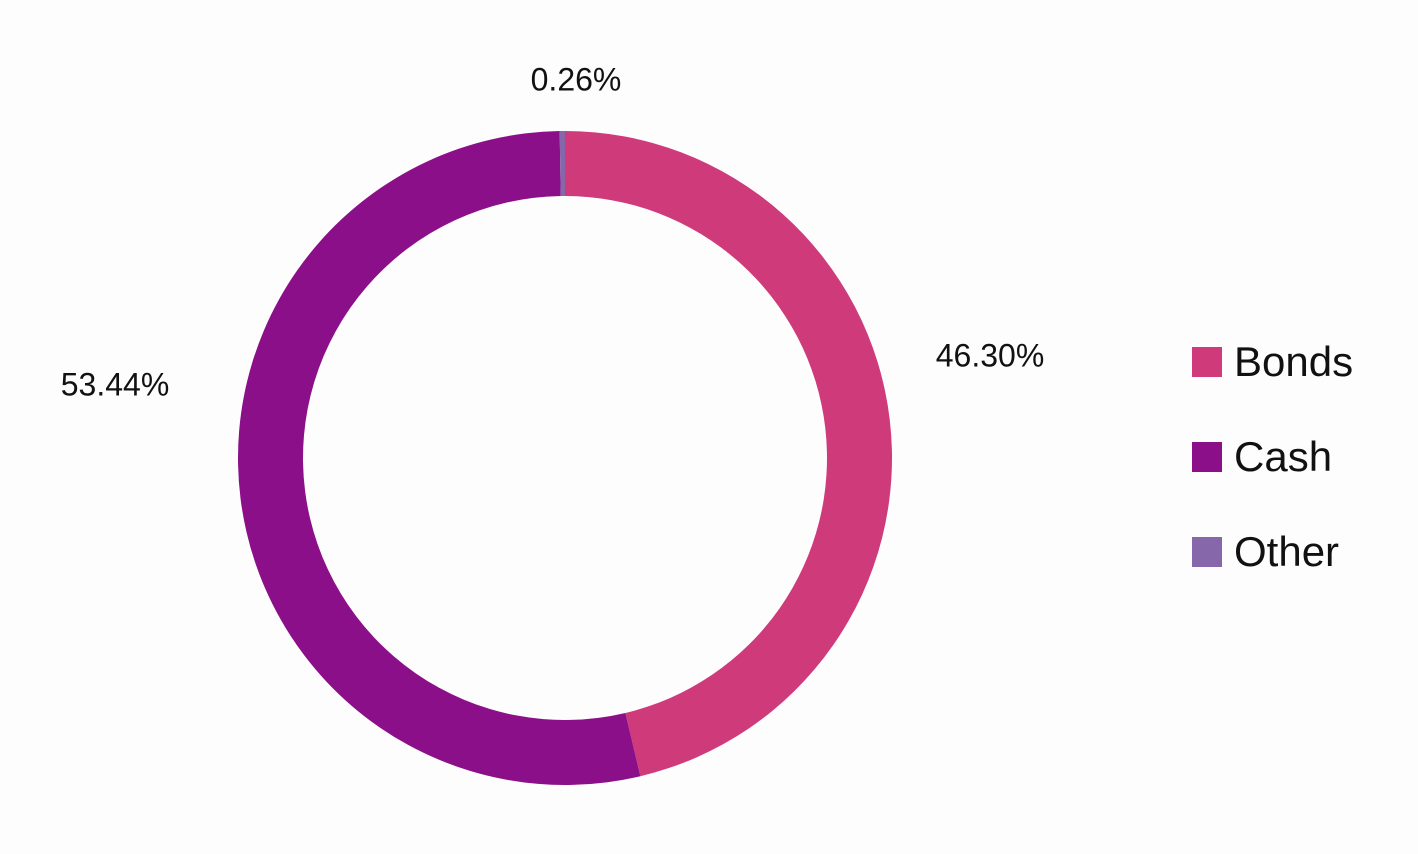 Image resolution: width=1418 pixels, height=854 pixels. What do you see at coordinates (1283, 456) in the screenshot?
I see `legend-label-cash: Cash` at bounding box center [1283, 456].